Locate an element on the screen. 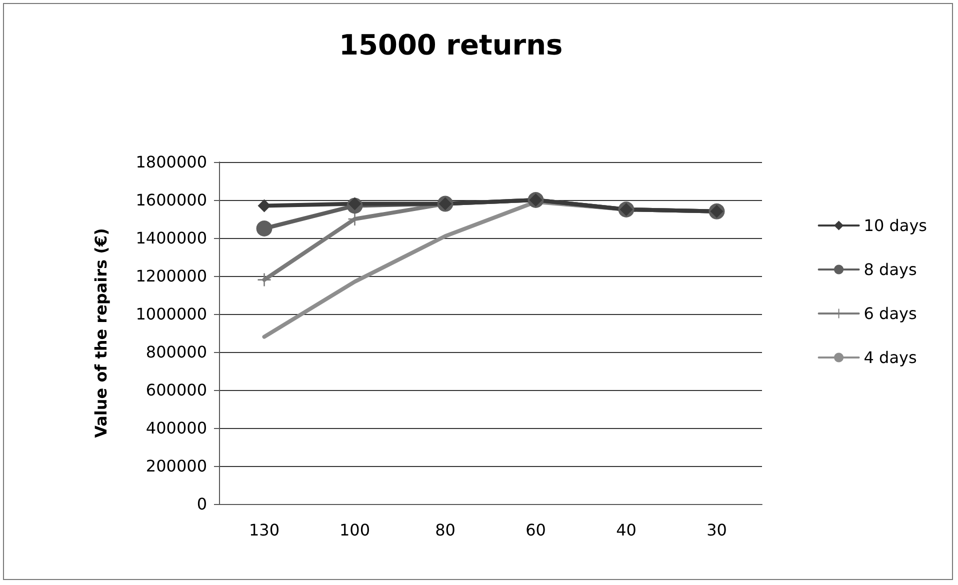 This screenshot has width=958, height=585. y-tick-label: 400000 is located at coordinates (176, 428).